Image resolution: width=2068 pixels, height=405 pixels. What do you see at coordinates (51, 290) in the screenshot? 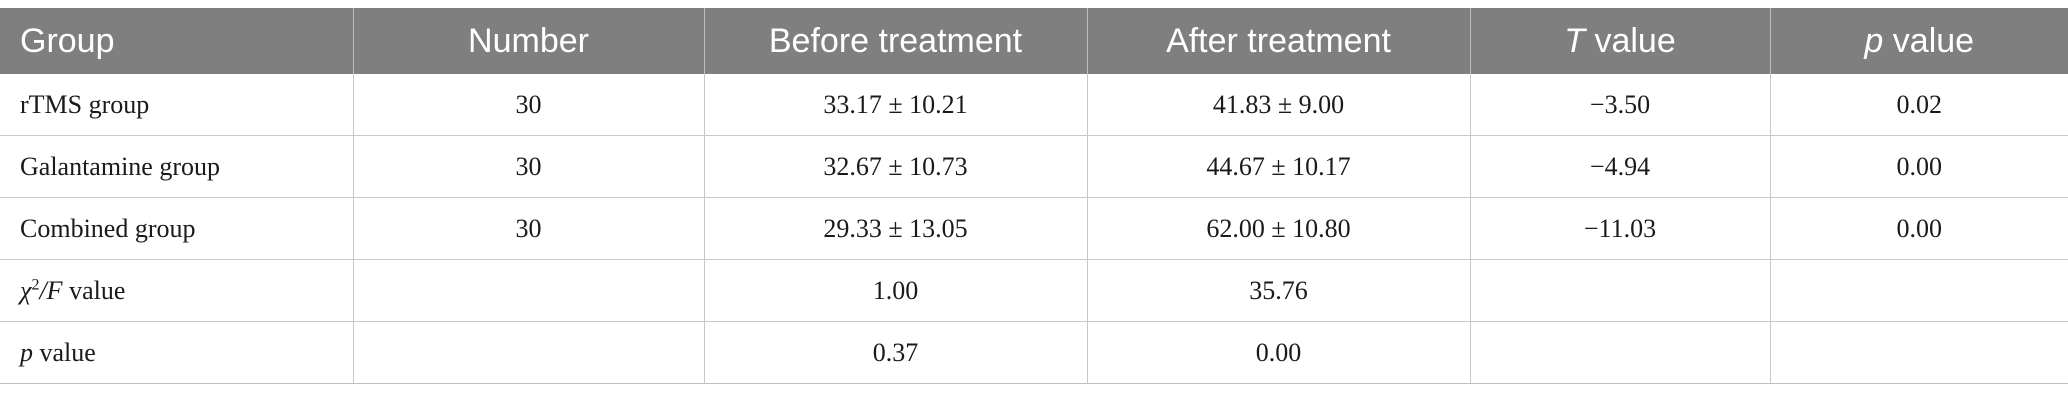
I see `f-symbol: /F` at bounding box center [51, 290].